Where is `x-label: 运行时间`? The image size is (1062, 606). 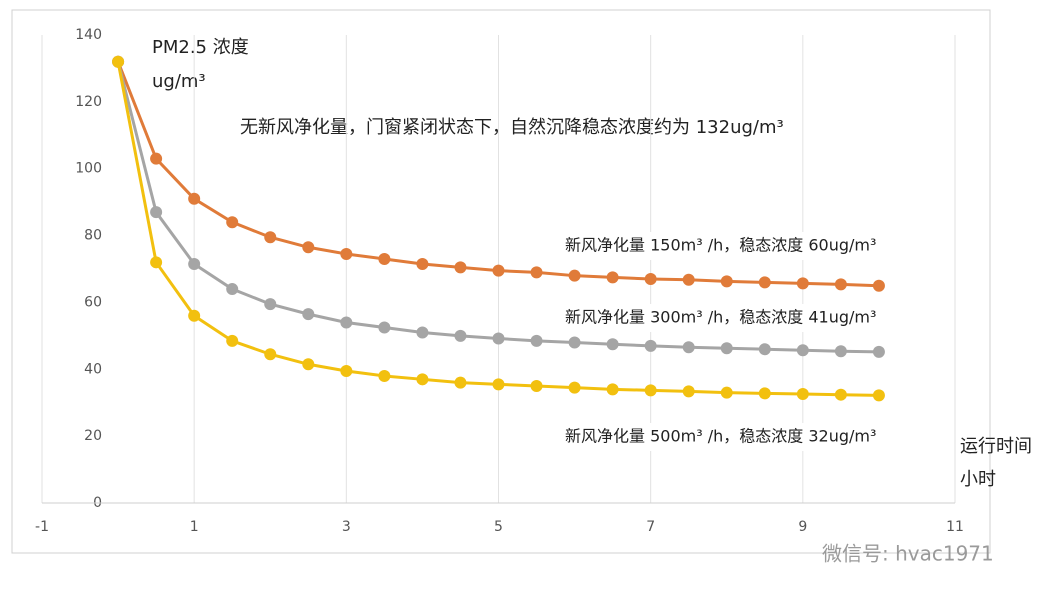
x-label: 运行时间 is located at coordinates (996, 446).